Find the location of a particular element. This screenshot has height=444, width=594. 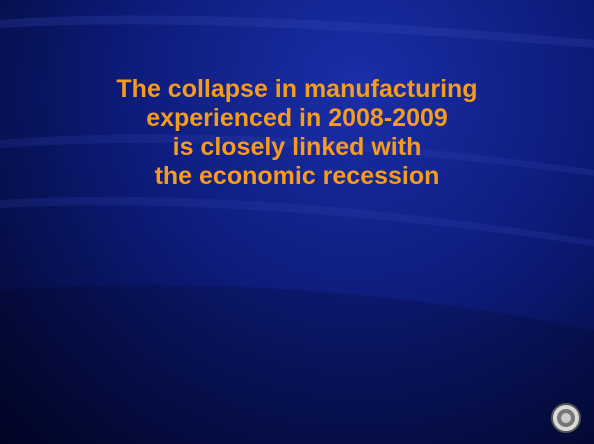

title-line: the economic recession is located at coordinates (297, 176).